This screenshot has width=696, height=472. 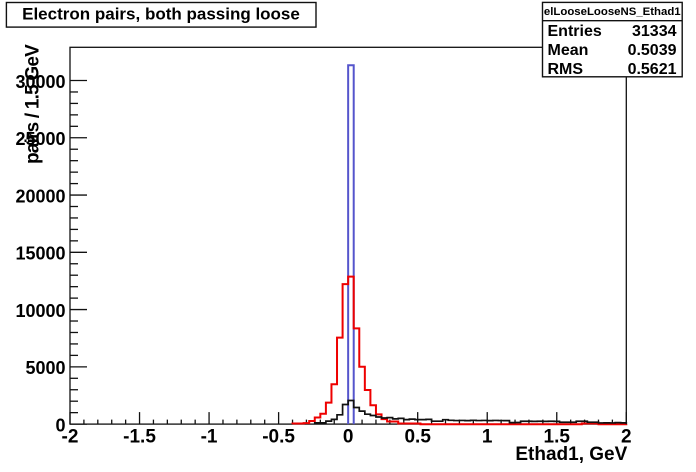 I want to click on svg-text: 5000, so click(x=45, y=368).